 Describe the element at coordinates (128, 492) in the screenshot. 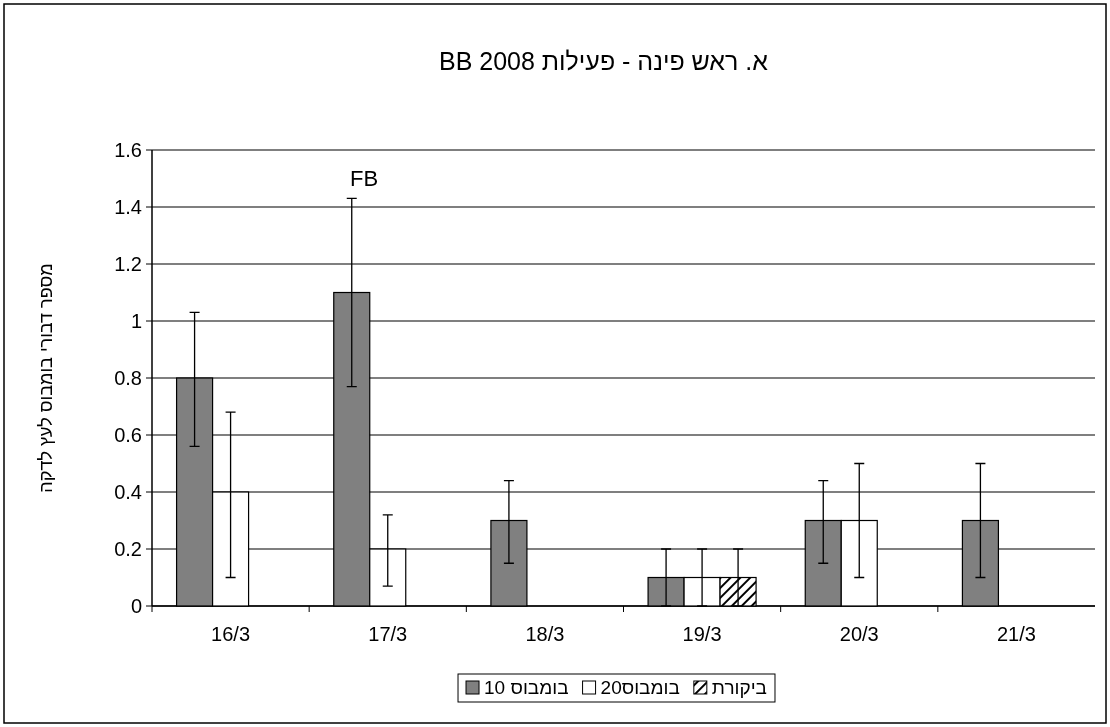

I see `y-tick-label: 0.4` at that location.